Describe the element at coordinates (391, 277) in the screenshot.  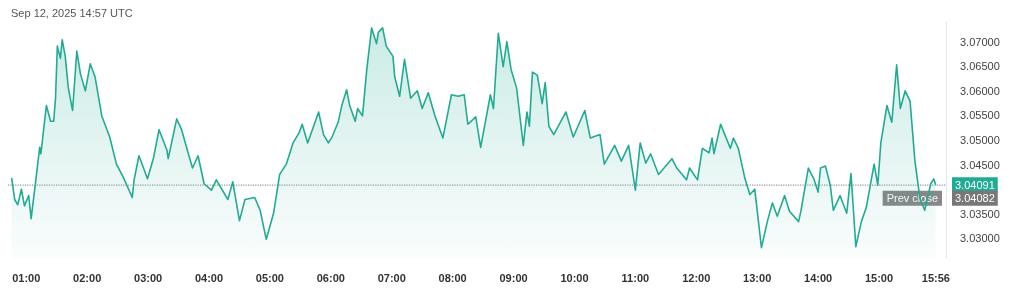
I see `x-tick-label: 07:00` at that location.